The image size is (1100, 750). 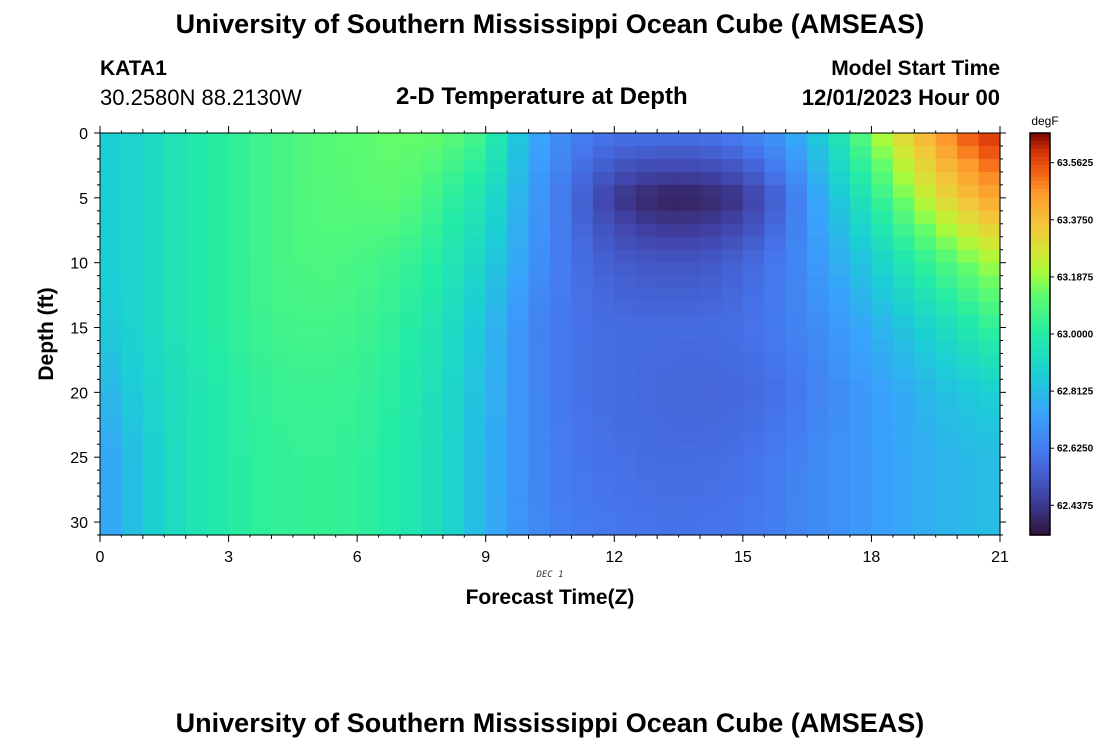 I want to click on x-tick-label: 18, so click(x=872, y=557).